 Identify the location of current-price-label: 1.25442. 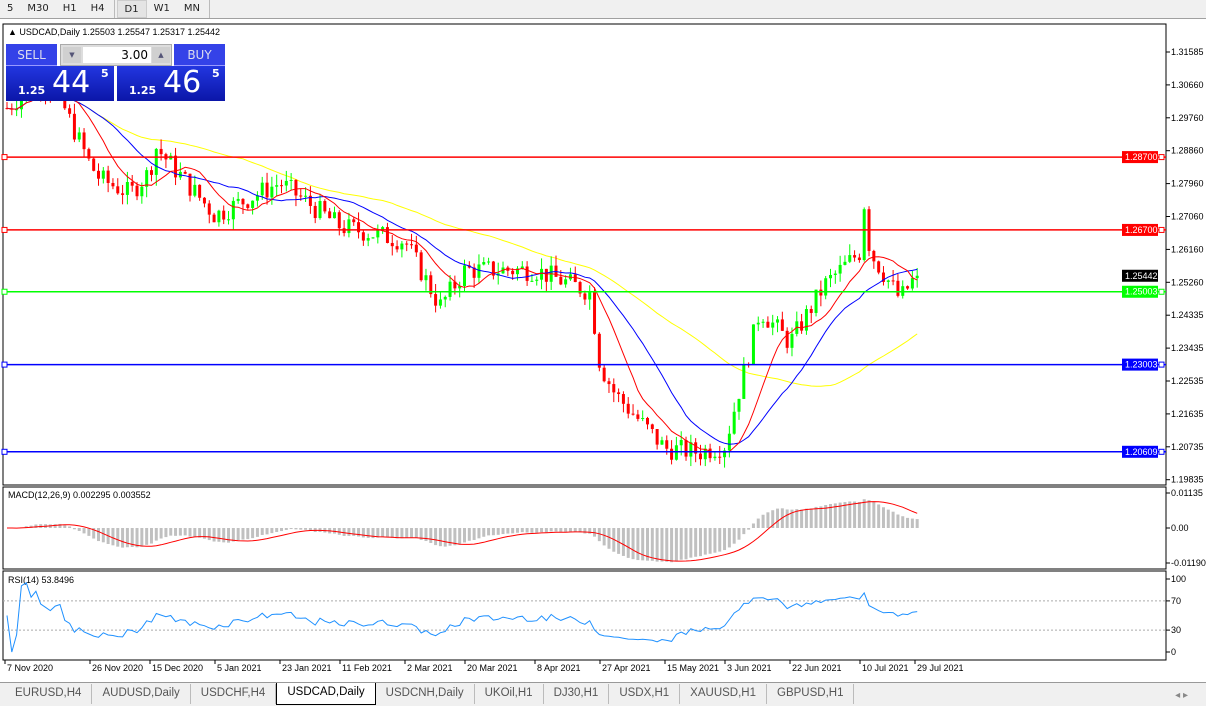
(1141, 276).